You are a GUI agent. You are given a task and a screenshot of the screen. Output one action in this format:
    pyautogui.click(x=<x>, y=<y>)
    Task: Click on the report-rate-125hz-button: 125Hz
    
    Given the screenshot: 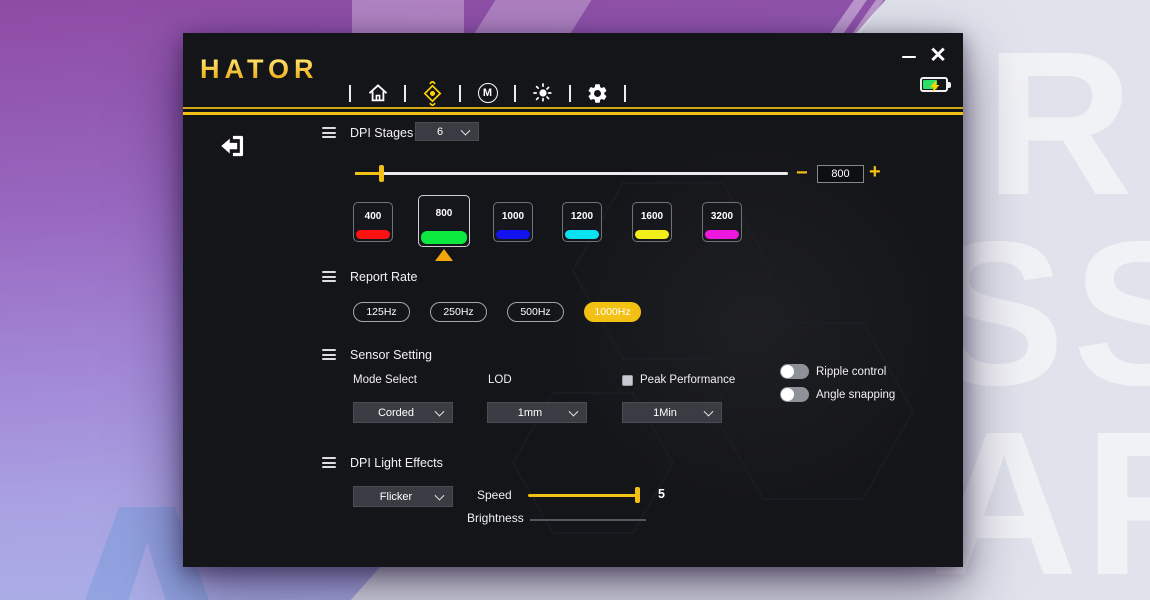 What is the action you would take?
    pyautogui.click(x=381, y=312)
    